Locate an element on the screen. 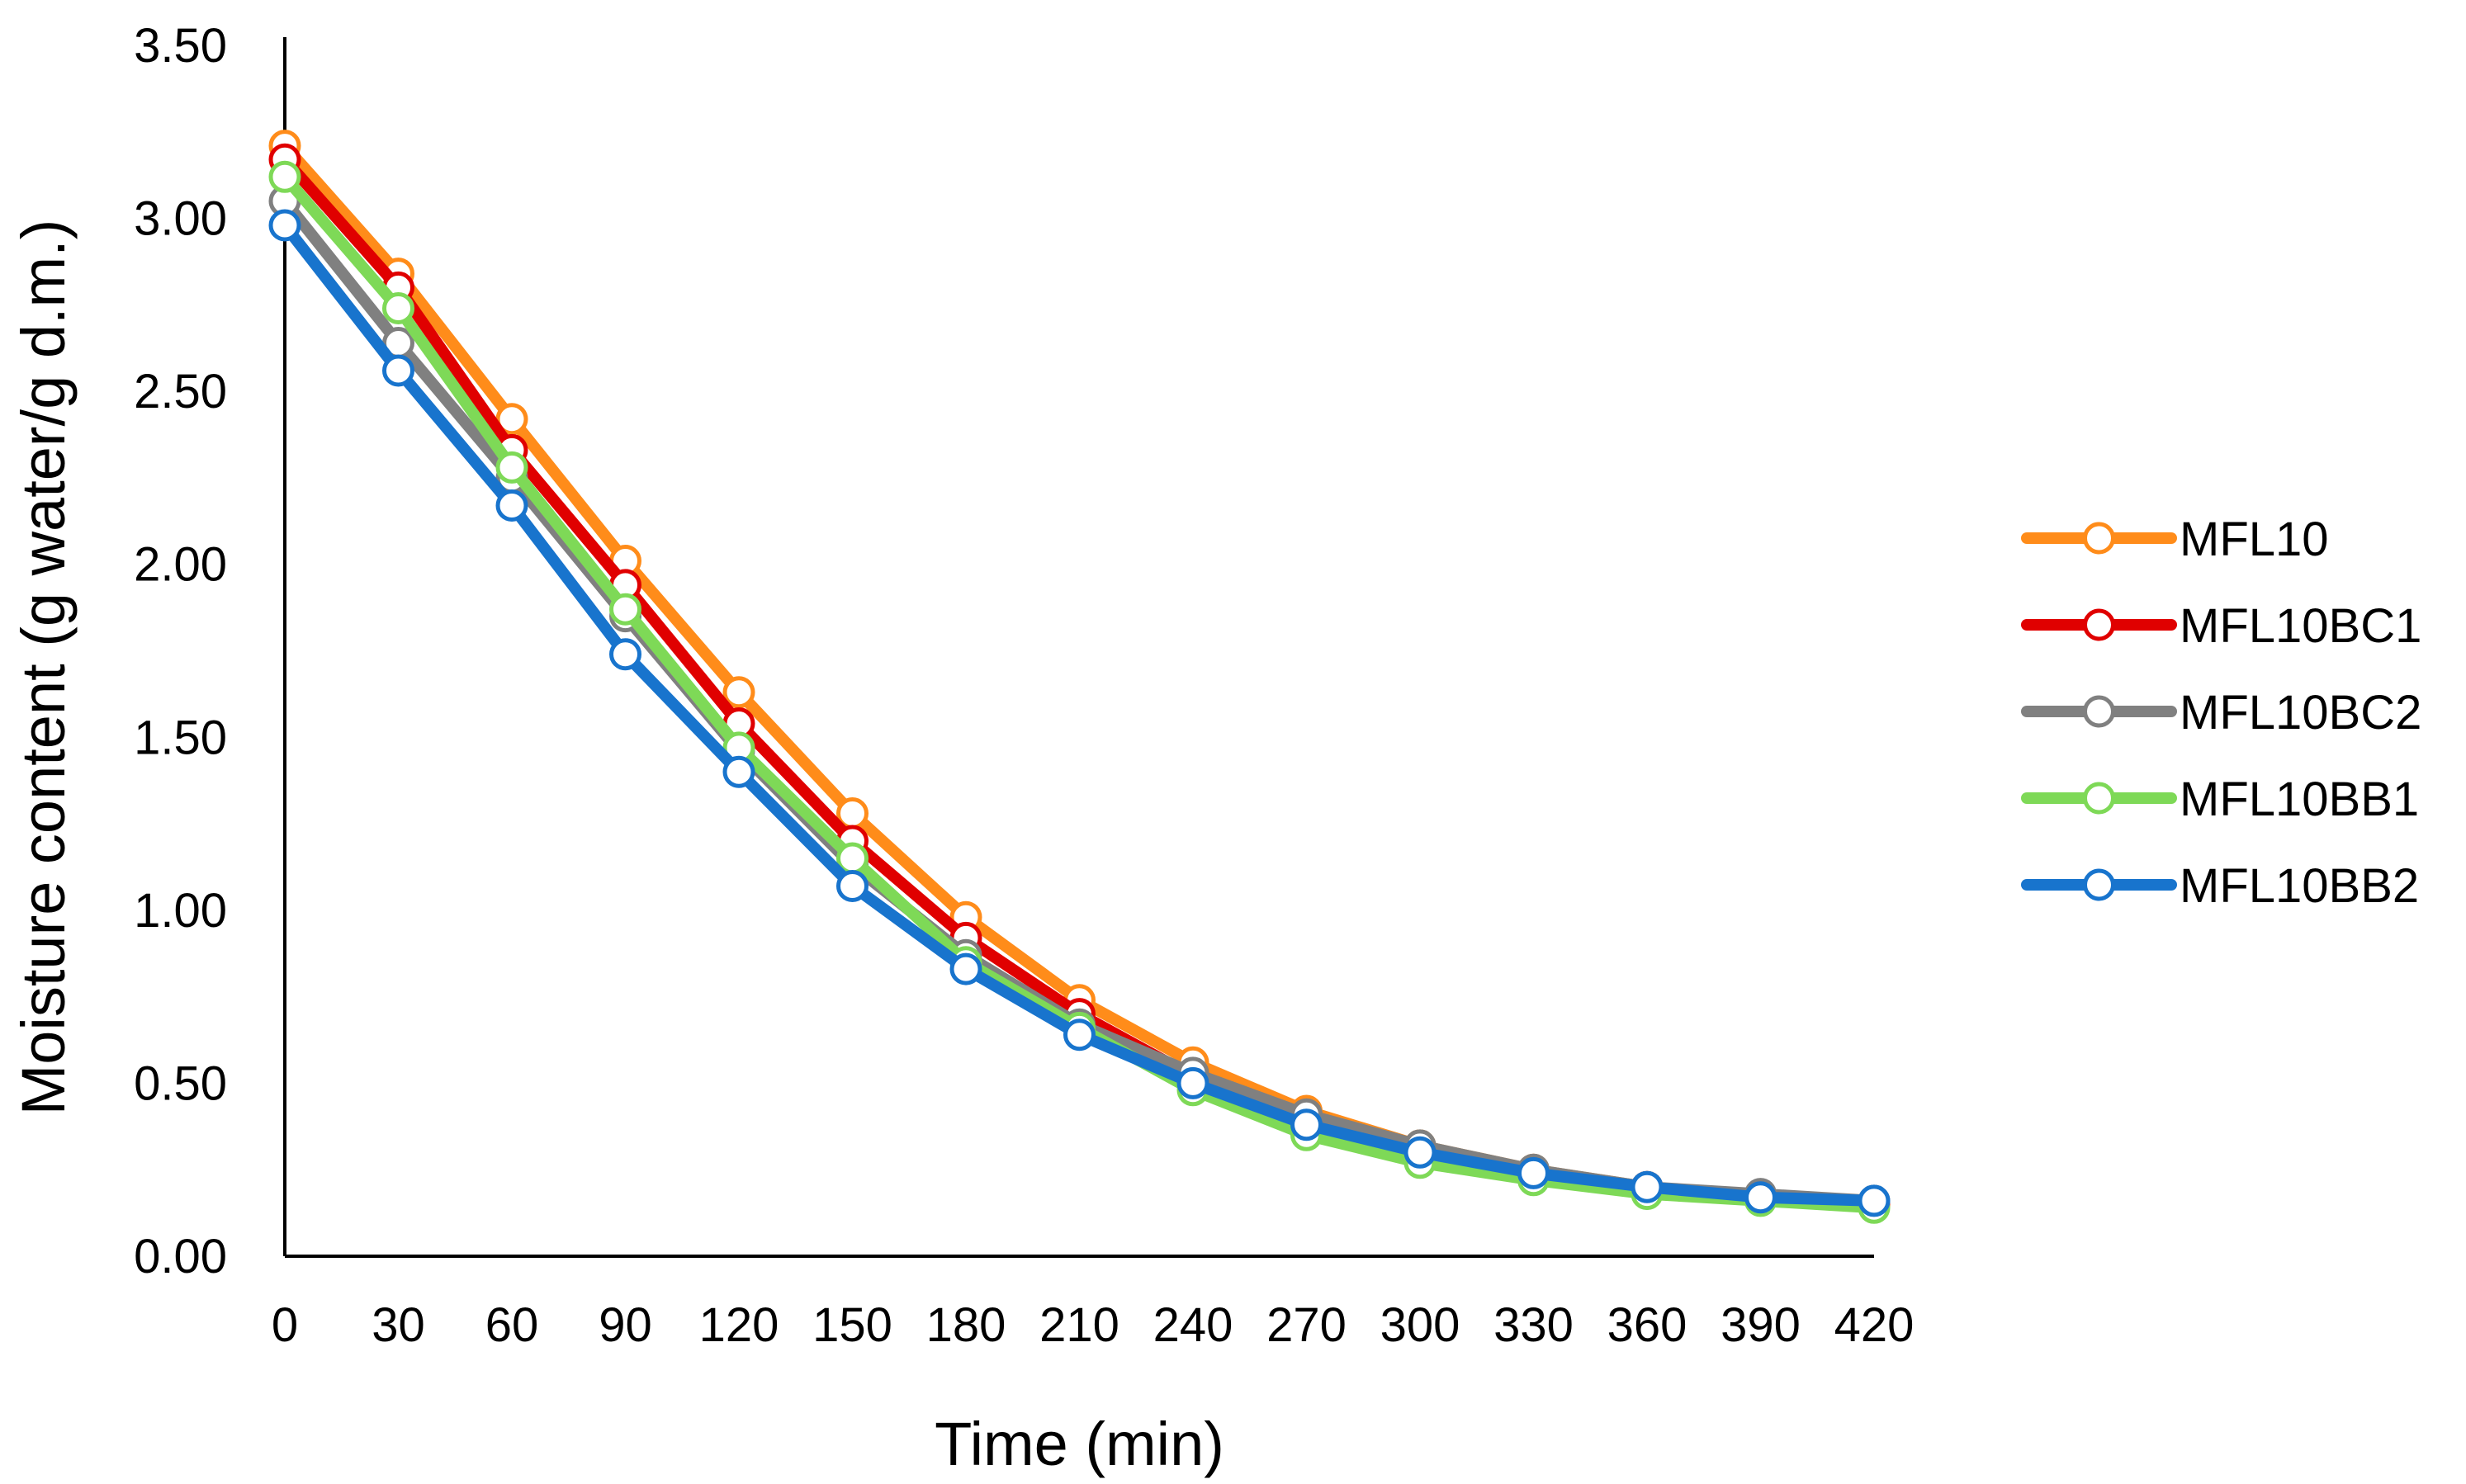 The height and width of the screenshot is (1484, 2466). x-tick-label: 150 is located at coordinates (852, 1325).